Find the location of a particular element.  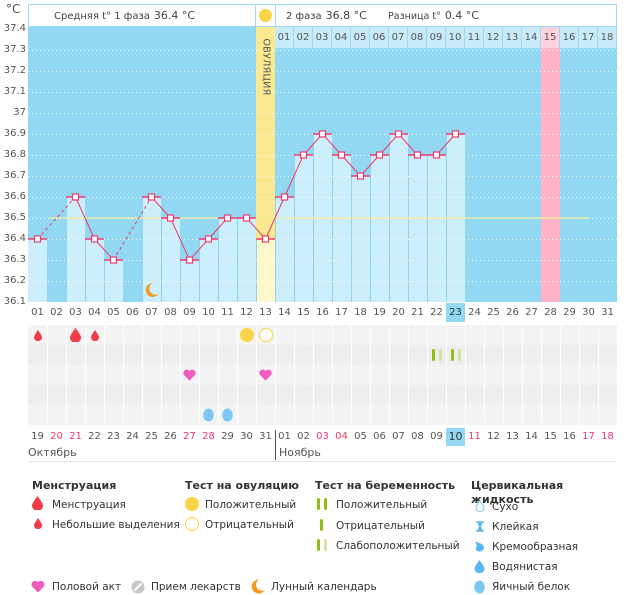

phase2-day-cell: 12 is located at coordinates (493, 37).